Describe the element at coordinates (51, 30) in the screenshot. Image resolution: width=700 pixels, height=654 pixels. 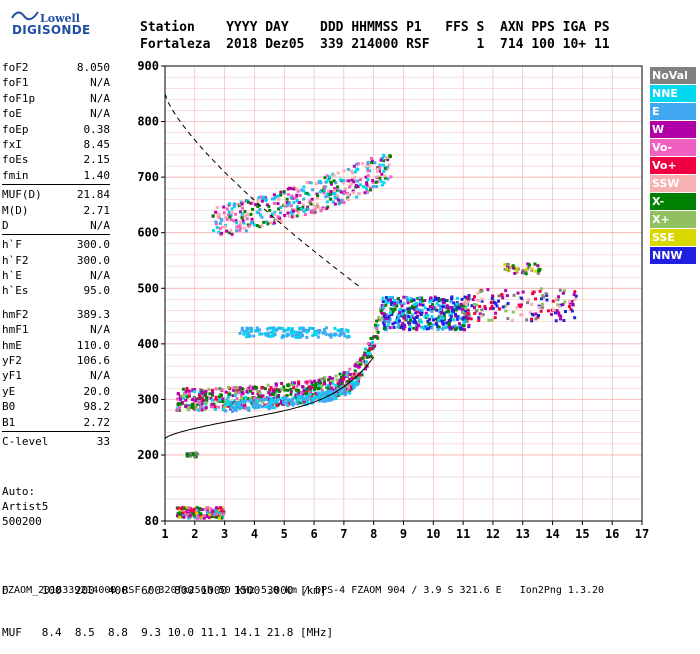
I see `logo-digisonde: DIGISONDE` at that location.